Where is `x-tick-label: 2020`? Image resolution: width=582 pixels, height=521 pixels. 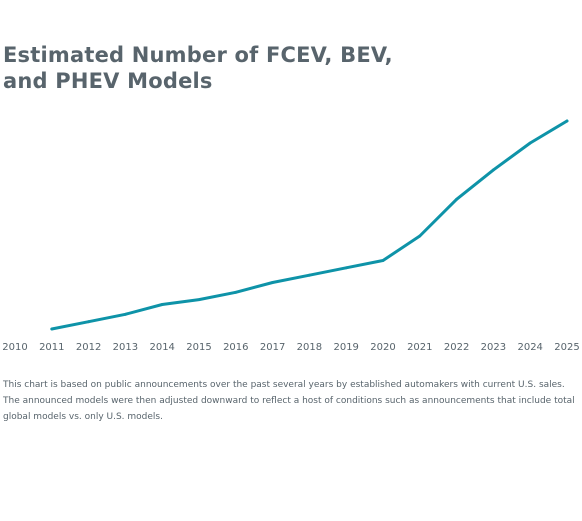 x-tick-label: 2020 is located at coordinates (382, 347).